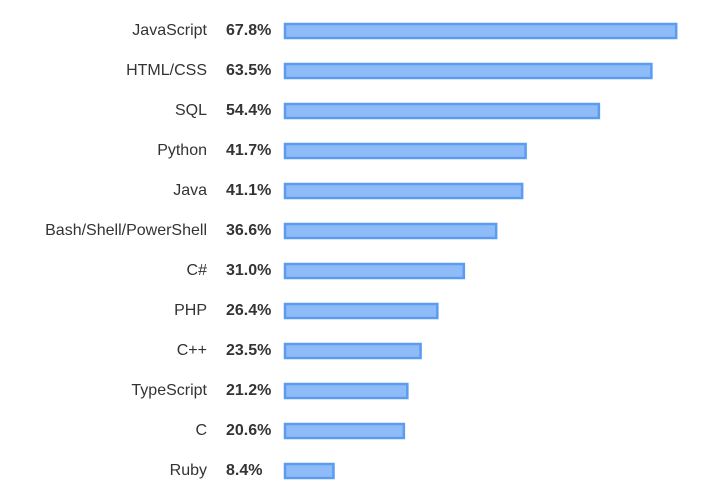  Describe the element at coordinates (191, 110) in the screenshot. I see `category-label: SQL` at that location.